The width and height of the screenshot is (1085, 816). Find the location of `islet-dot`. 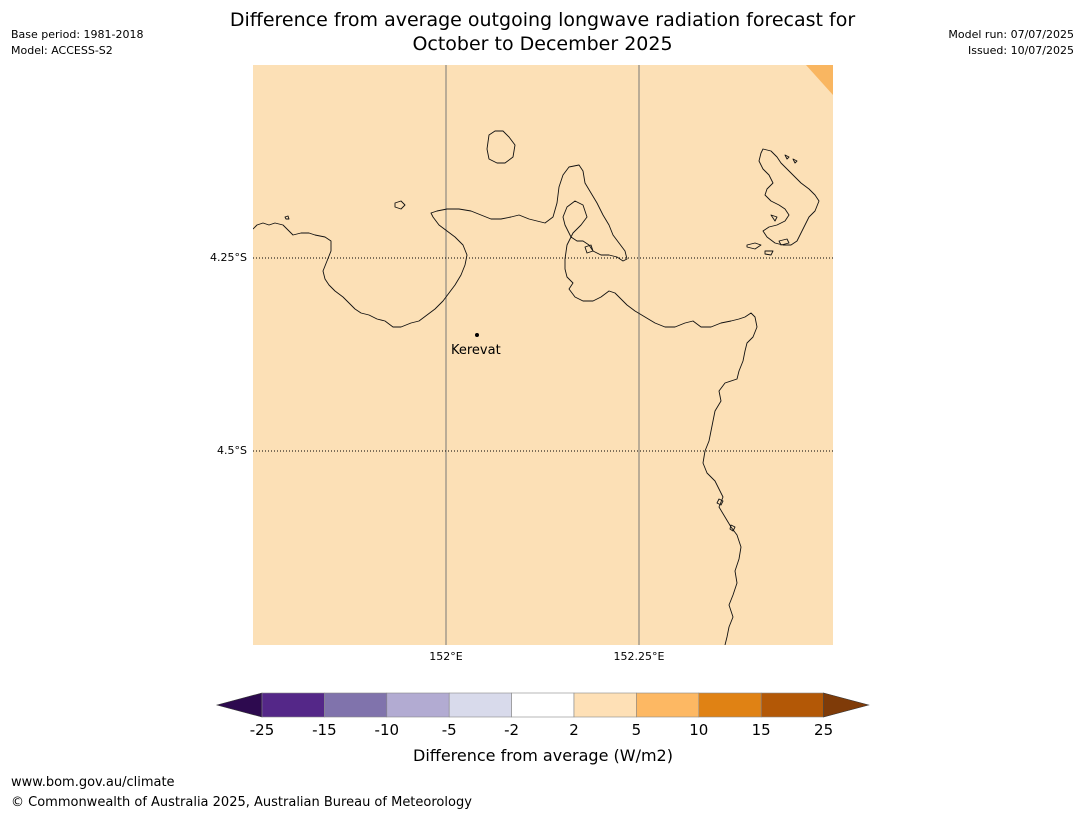

islet-dot is located at coordinates (287, 217).